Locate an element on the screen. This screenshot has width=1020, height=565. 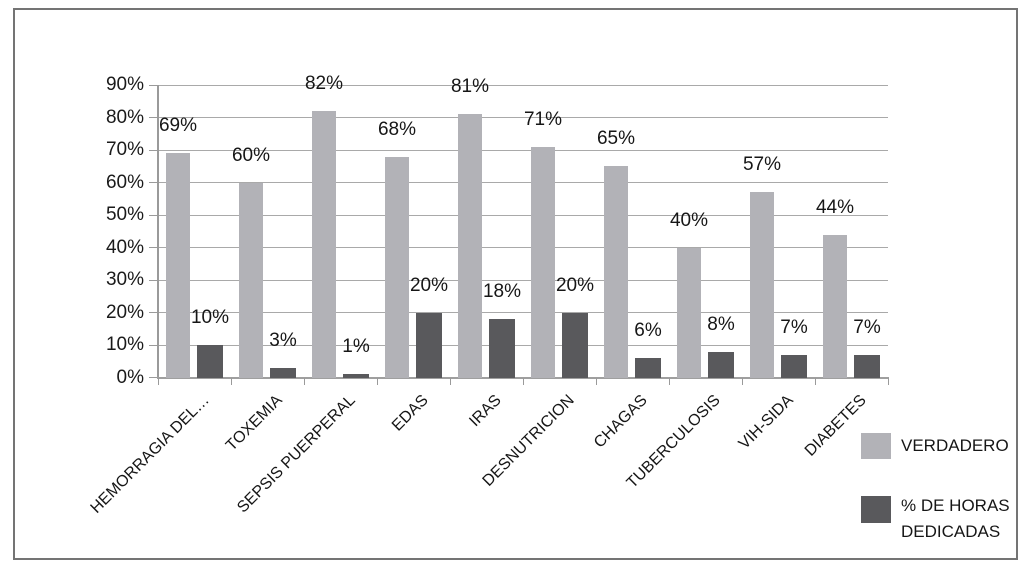
data-label-verdadero-0: 69% is located at coordinates (178, 126).